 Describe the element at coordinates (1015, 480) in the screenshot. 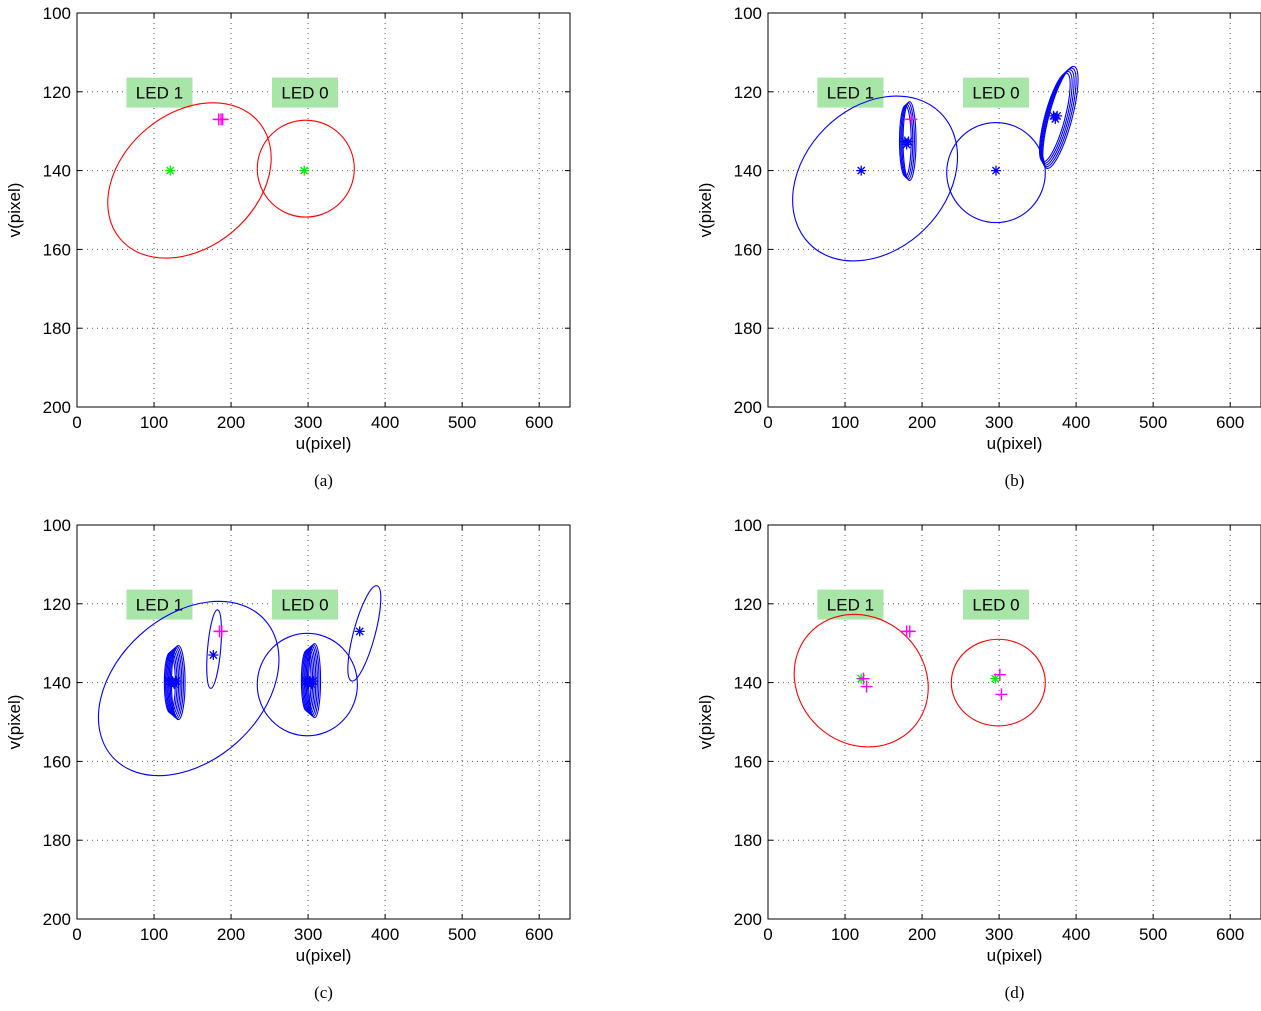

I see `panel-caption: (b)` at that location.